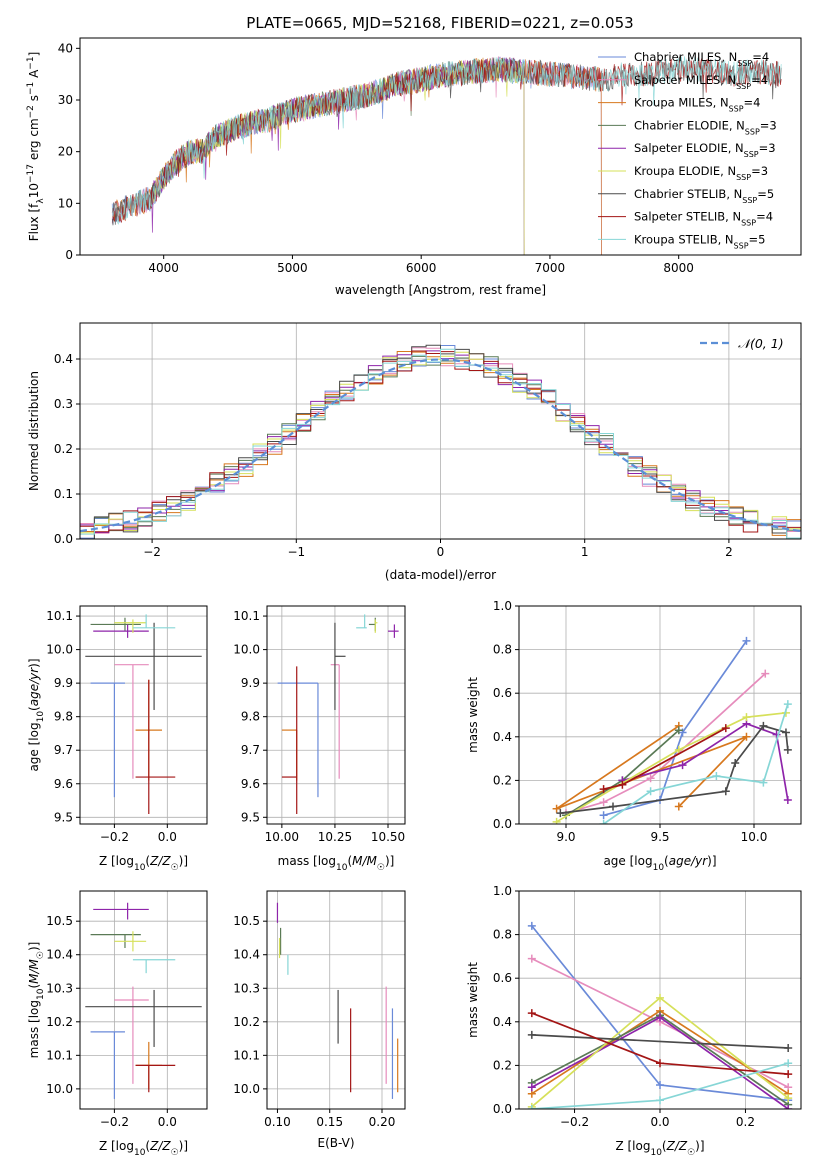 The height and width of the screenshot is (1170, 819). Describe the element at coordinates (337, 156) in the screenshot. I see `spectrum-line` at that location.